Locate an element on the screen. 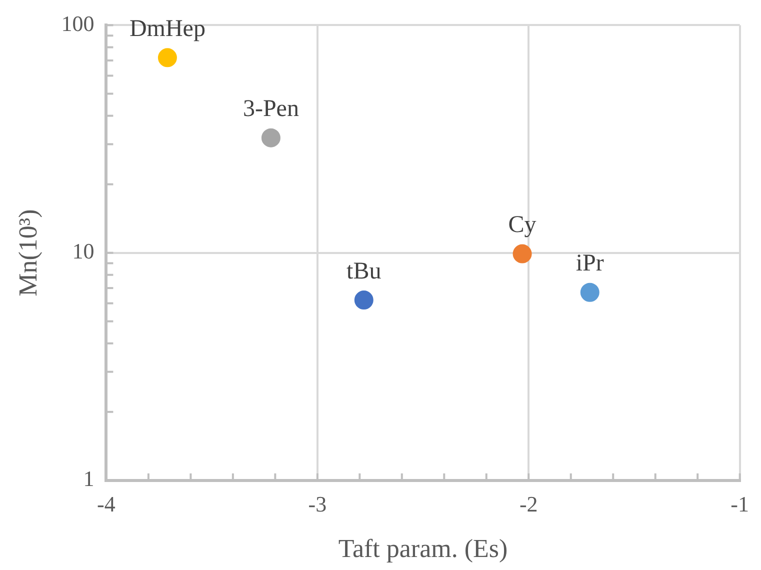  series-label: DmHep is located at coordinates (167, 29).